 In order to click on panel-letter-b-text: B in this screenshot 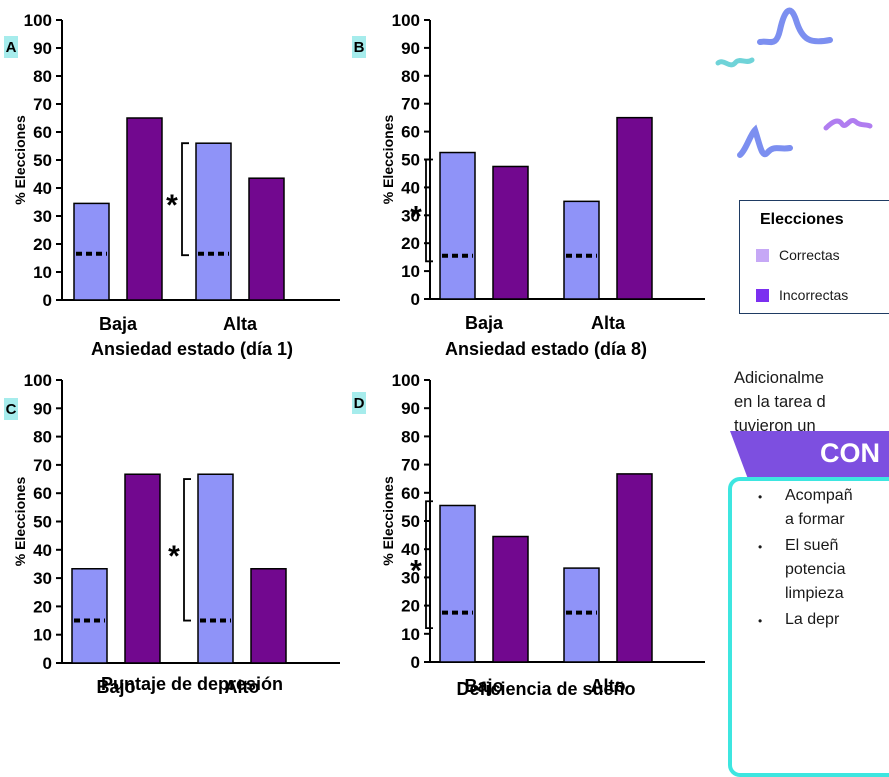, I will do `click(359, 47)`.